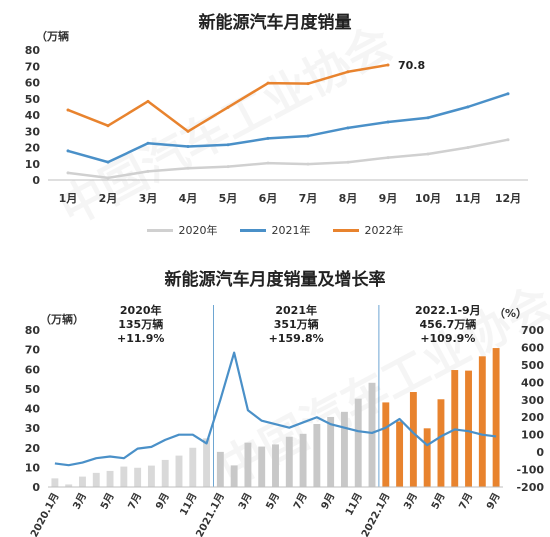 The width and height of the screenshot is (550, 537). I want to click on y-left-tick-label: 40, so click(33, 409).